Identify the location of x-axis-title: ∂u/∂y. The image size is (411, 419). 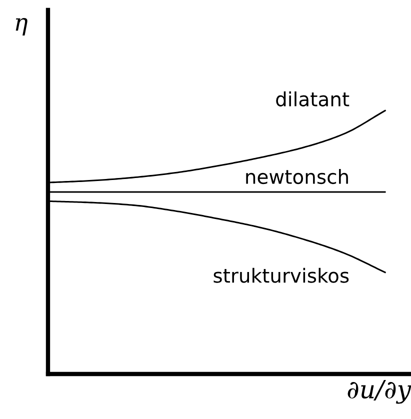
(379, 392).